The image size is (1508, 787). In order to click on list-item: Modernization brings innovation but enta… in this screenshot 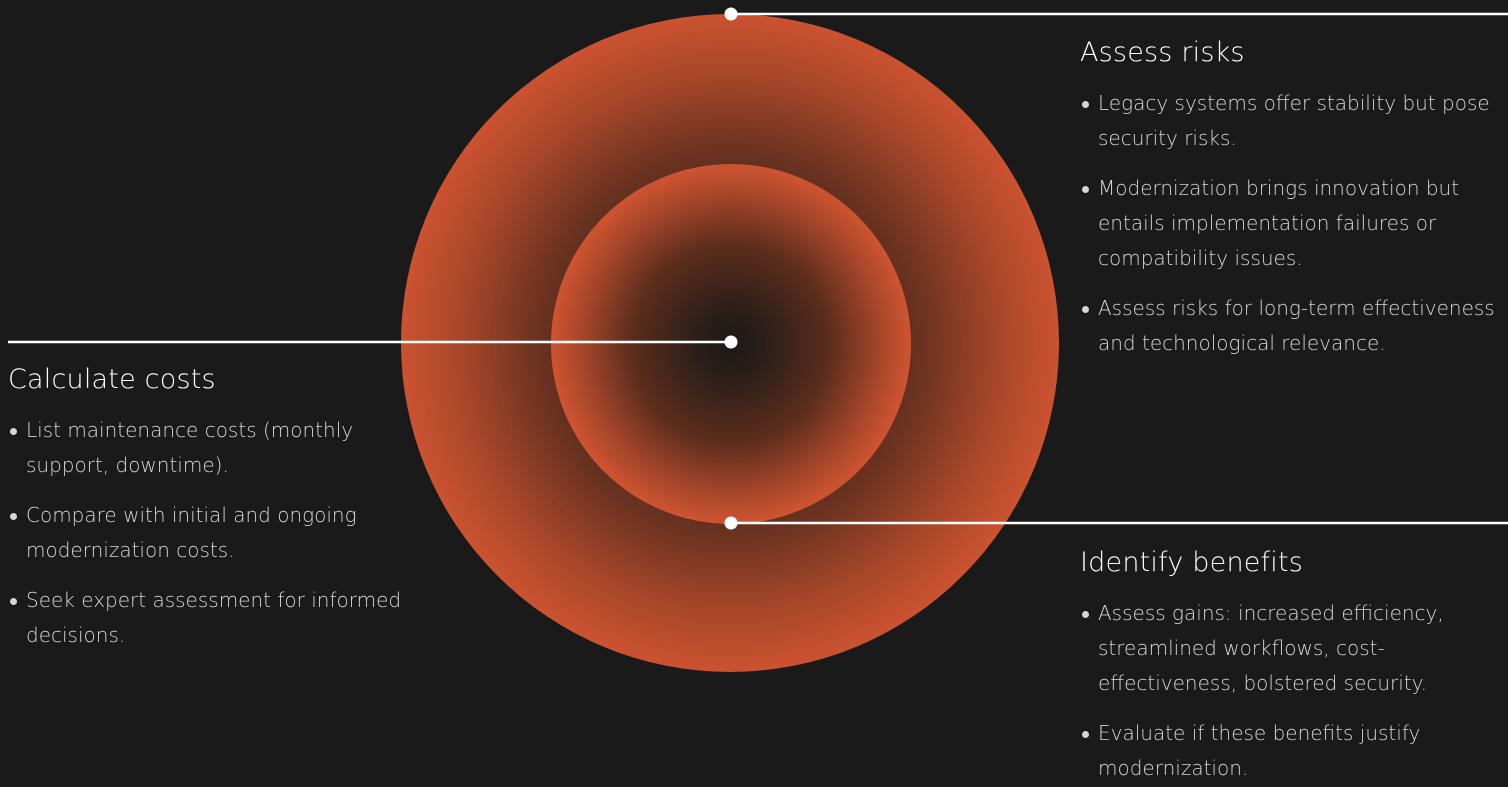, I will do `click(1294, 223)`.